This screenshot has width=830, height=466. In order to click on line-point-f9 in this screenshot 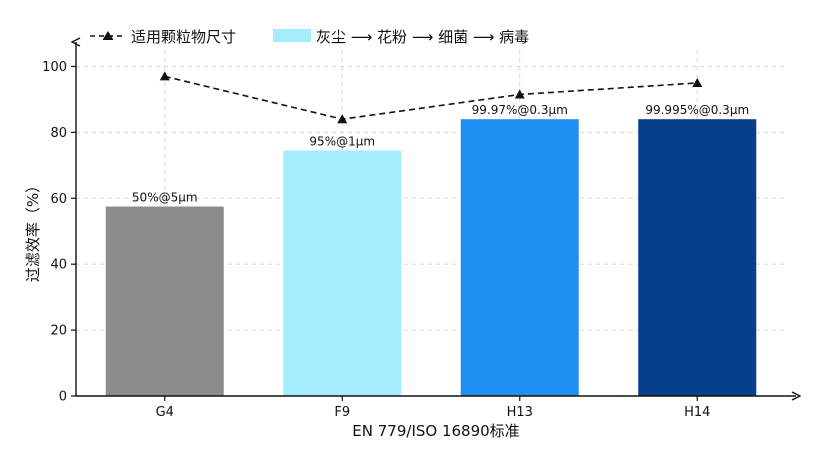, I will do `click(342, 119)`.